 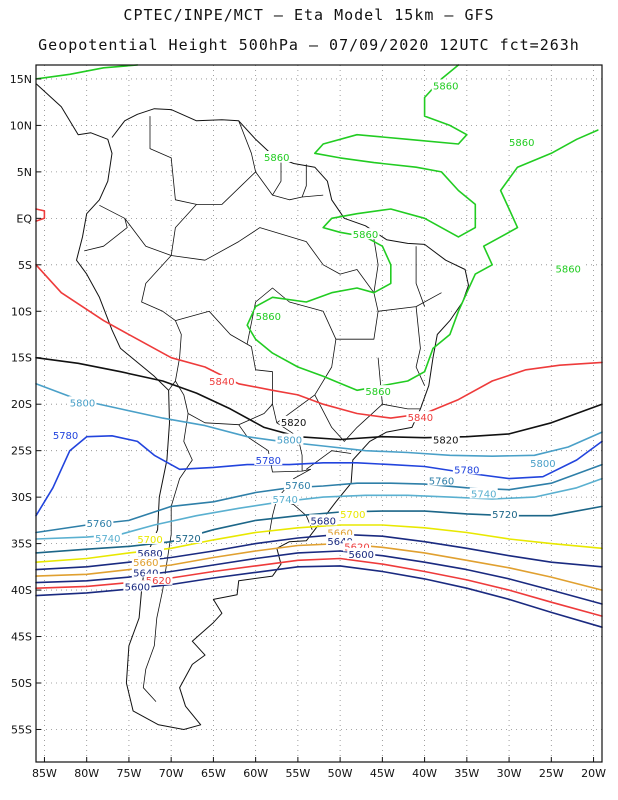 I want to click on contour-label-5640: 5640, so click(x=339, y=542).